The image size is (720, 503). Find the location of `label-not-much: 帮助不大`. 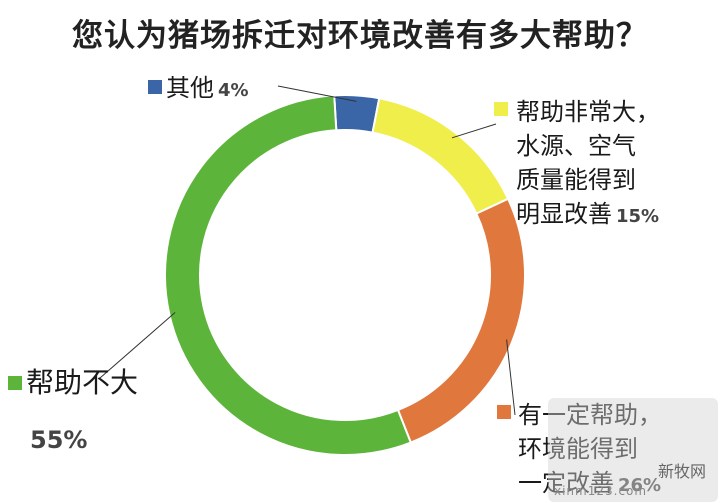

label-not-much: 帮助不大 is located at coordinates (82, 382).